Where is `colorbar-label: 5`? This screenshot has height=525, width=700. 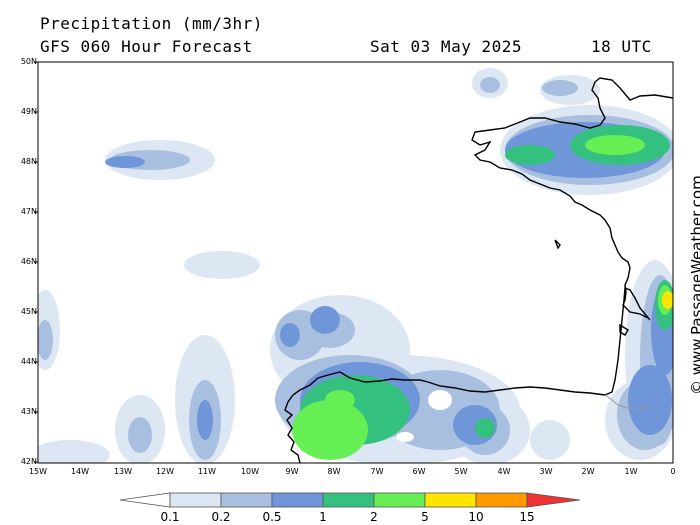 colorbar-label: 5 is located at coordinates (425, 517).